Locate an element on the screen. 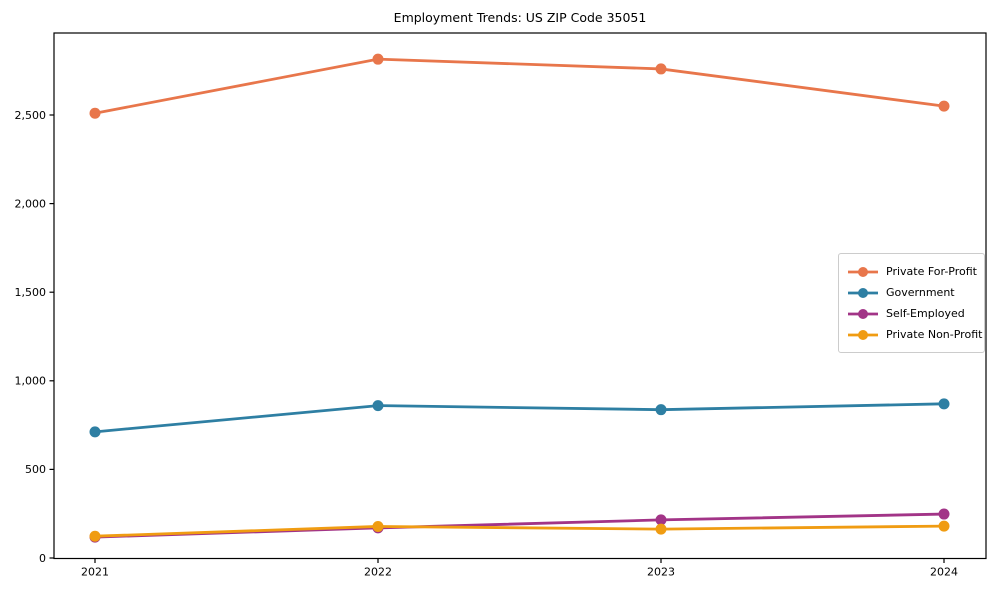 The height and width of the screenshot is (600, 1000). series-government is located at coordinates (519, 418).